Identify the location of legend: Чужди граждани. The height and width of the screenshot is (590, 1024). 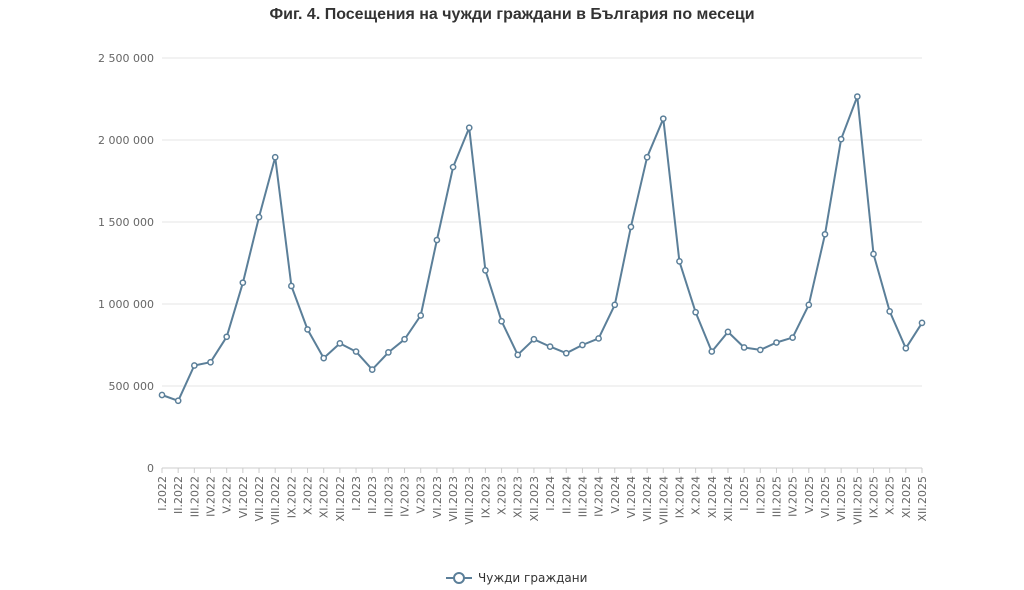
(516, 578).